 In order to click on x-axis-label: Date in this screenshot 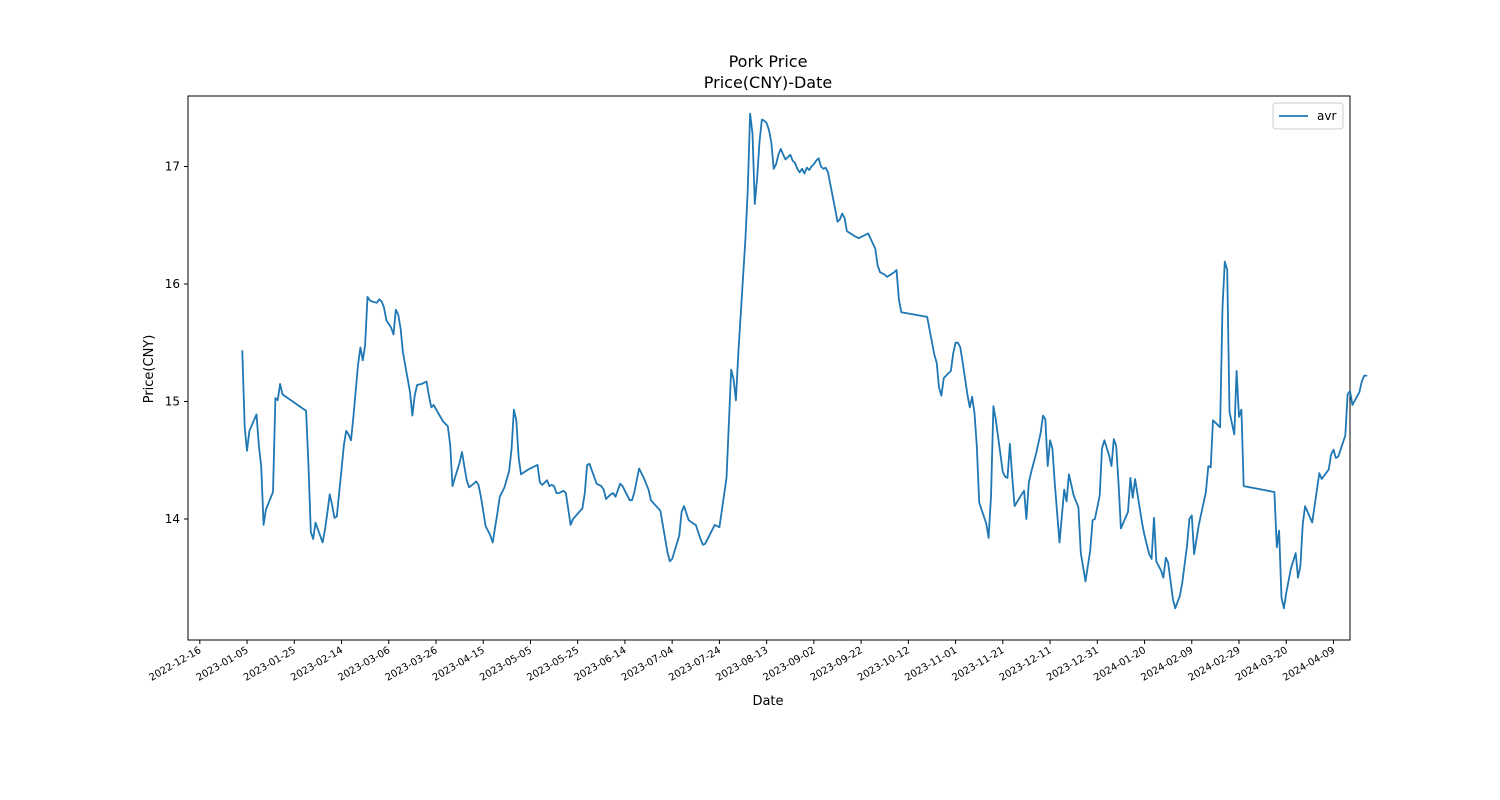, I will do `click(767, 701)`.